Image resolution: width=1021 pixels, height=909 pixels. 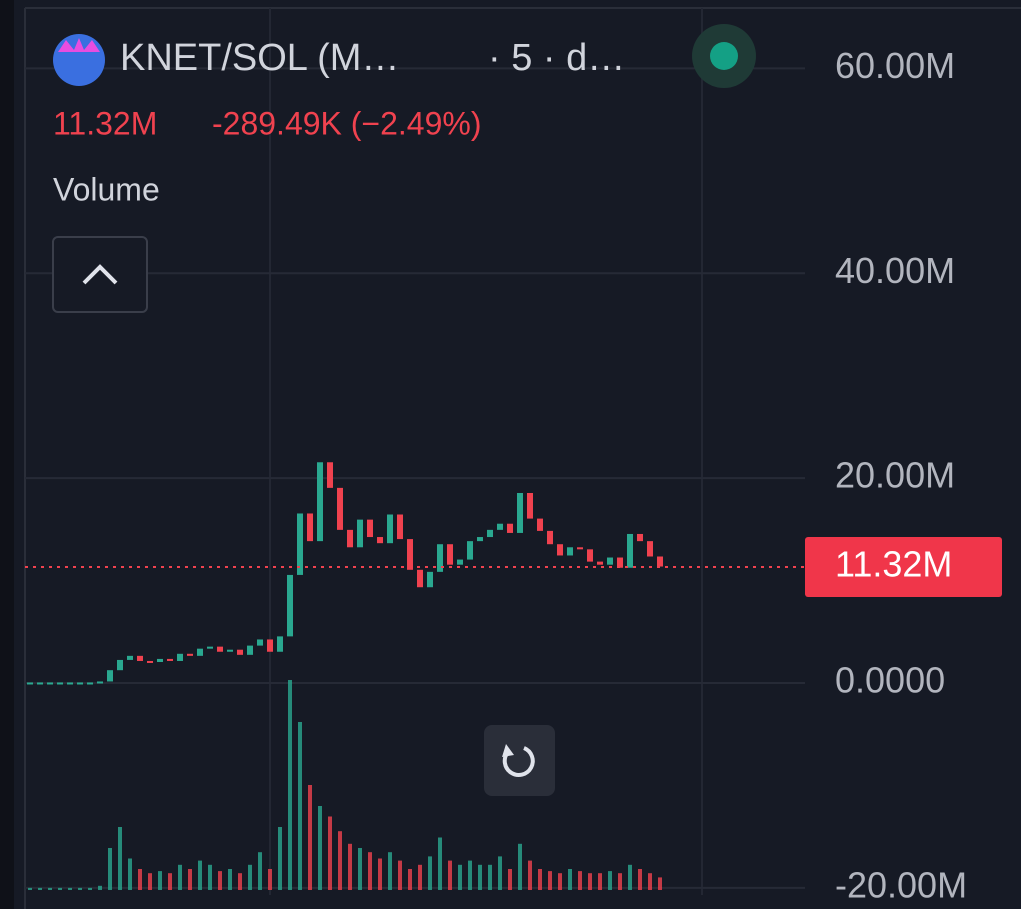 I want to click on collapse-button, so click(x=100, y=274).